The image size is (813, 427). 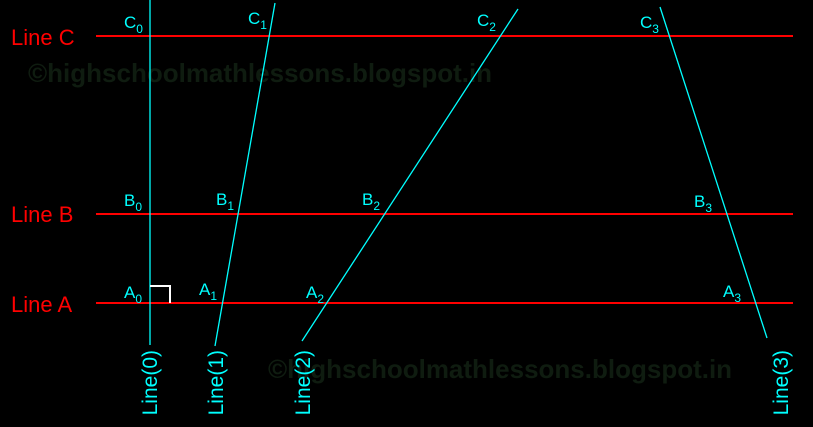 I want to click on point-label-a3: A3, so click(x=732, y=293).